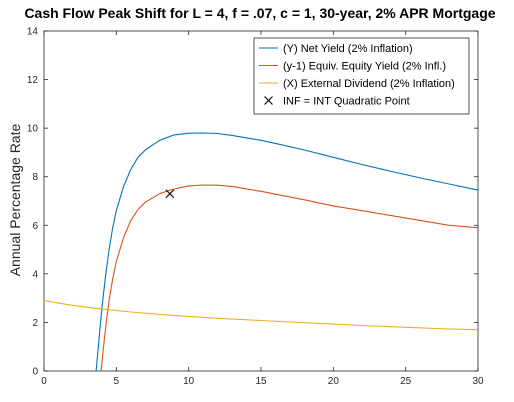 Image resolution: width=514 pixels, height=402 pixels. What do you see at coordinates (35, 226) in the screenshot?
I see `y-tick-label: 6` at bounding box center [35, 226].